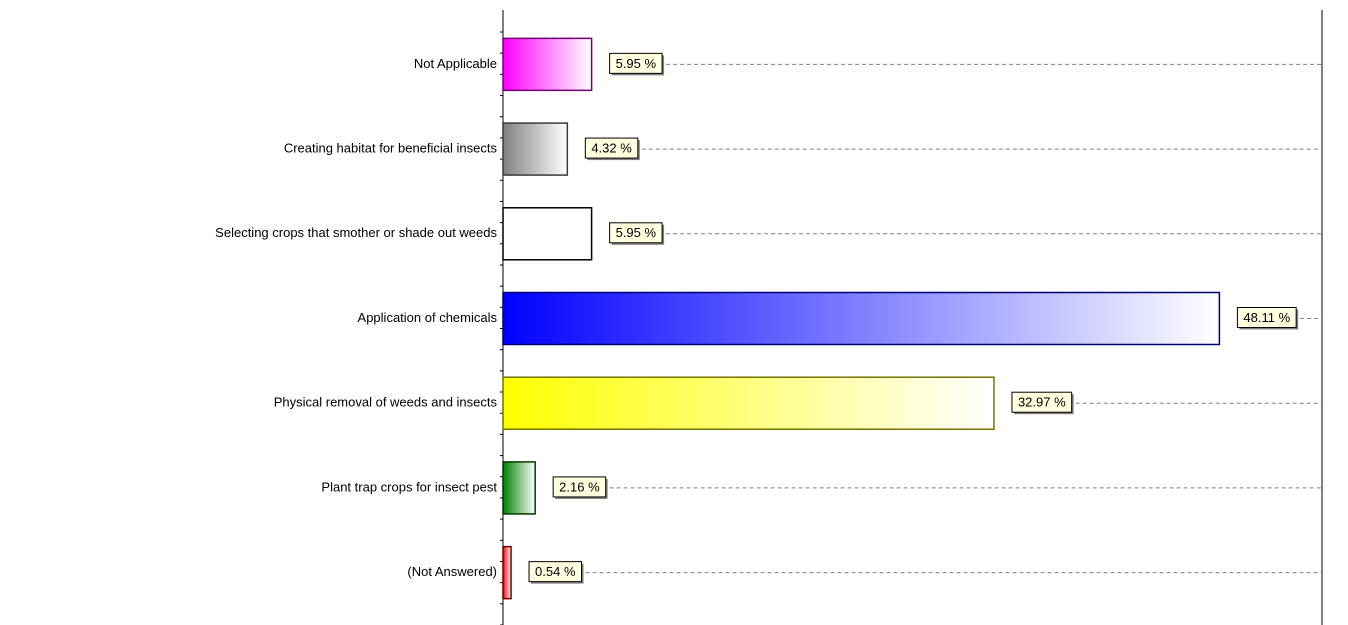 This screenshot has width=1348, height=625. I want to click on y-tick-label: Plant trap crops for insect pest, so click(409, 486).